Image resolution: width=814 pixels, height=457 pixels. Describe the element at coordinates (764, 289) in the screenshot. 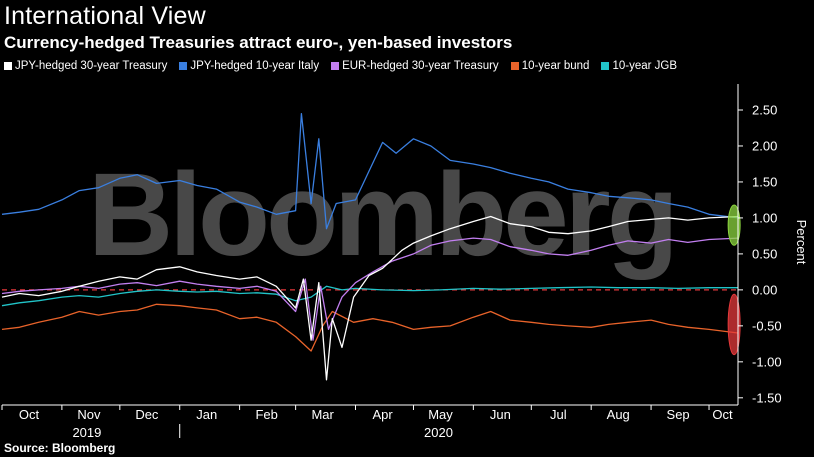

I see `y-tick-label: 0.00` at that location.